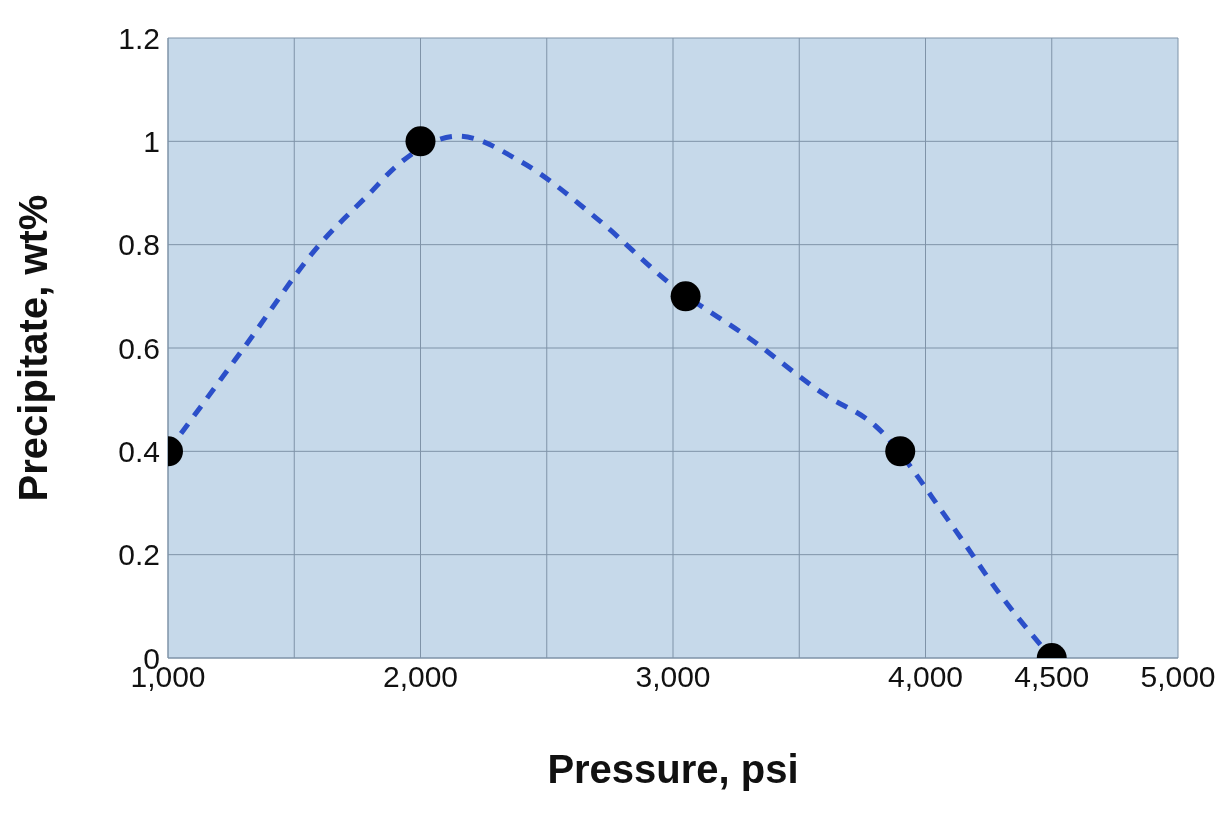 This screenshot has height=836, width=1231. I want to click on x-tick-label: 4,500, so click(1052, 677).